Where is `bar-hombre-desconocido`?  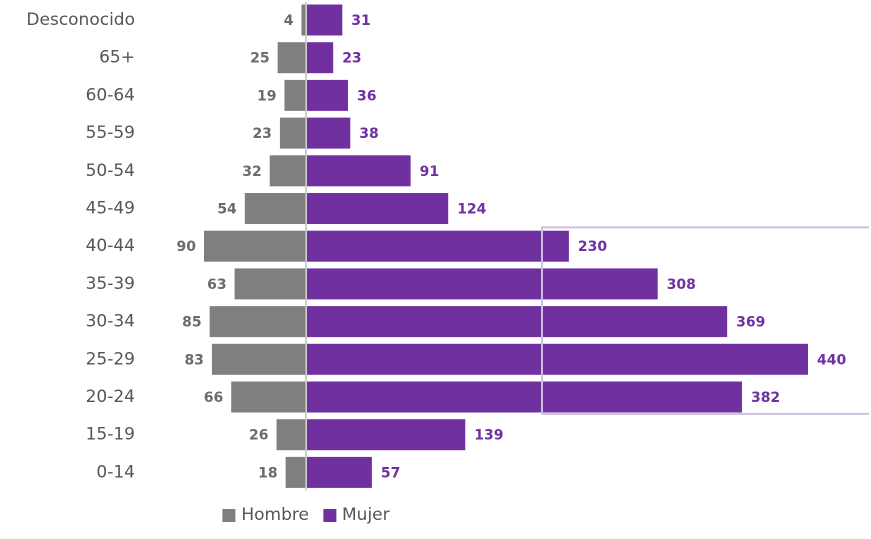
bar-hombre-desconocido is located at coordinates (303, 20).